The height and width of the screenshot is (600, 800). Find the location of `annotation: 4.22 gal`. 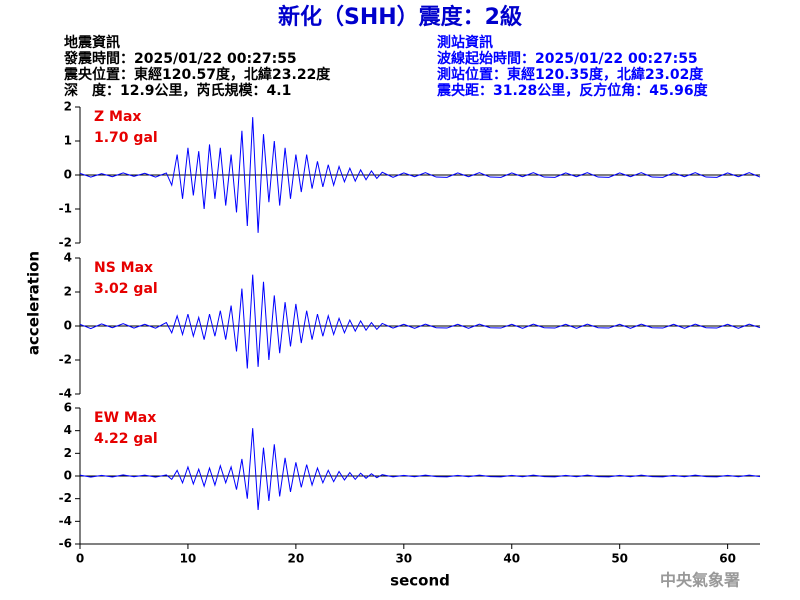

annotation: 4.22 gal is located at coordinates (126, 439).